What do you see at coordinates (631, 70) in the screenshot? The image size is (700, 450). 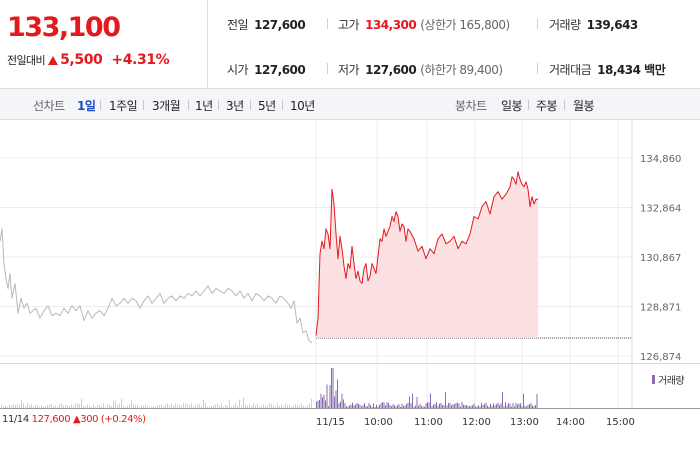 I see `stat-value: 18,434 백만` at bounding box center [631, 70].